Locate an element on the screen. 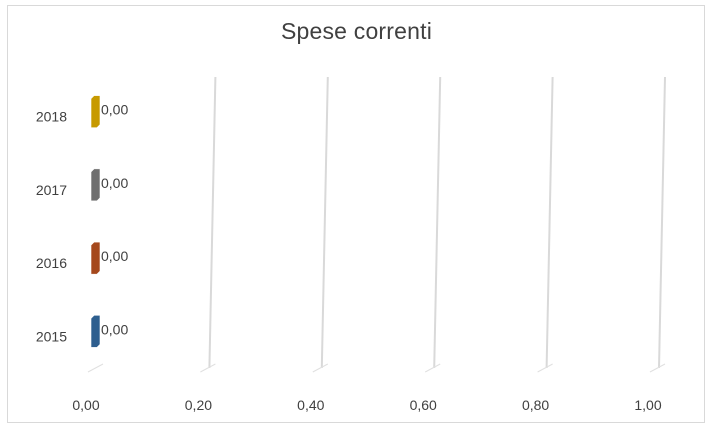 This screenshot has height=428, width=713. y-tick-label: 2015 is located at coordinates (51, 336).